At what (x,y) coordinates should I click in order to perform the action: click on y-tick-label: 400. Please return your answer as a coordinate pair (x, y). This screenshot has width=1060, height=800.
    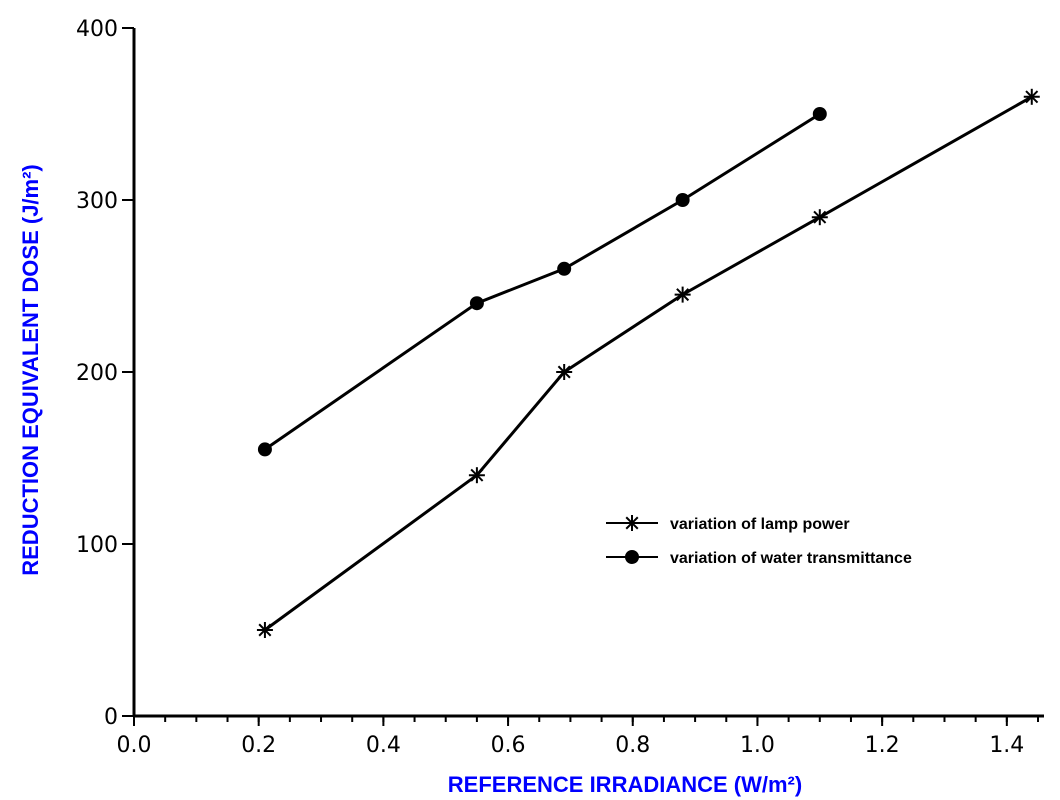
    Looking at the image, I should click on (97, 29).